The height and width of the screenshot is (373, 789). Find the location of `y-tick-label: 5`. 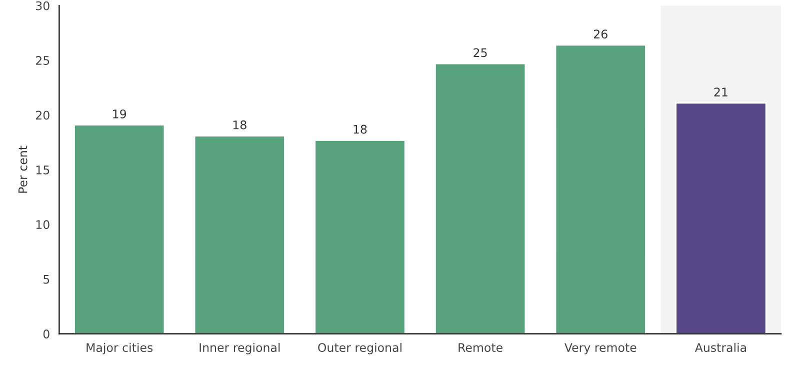

y-tick-label: 5 is located at coordinates (47, 279).